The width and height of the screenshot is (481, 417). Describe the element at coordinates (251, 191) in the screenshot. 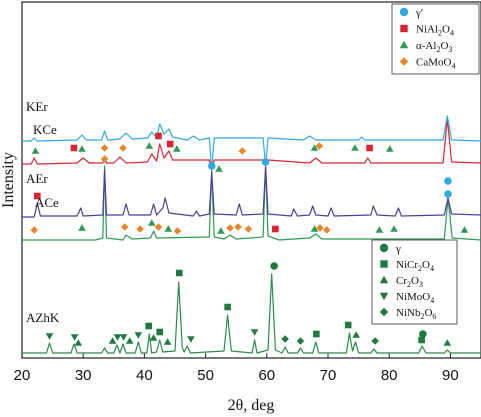

I see `series-kce-line` at that location.